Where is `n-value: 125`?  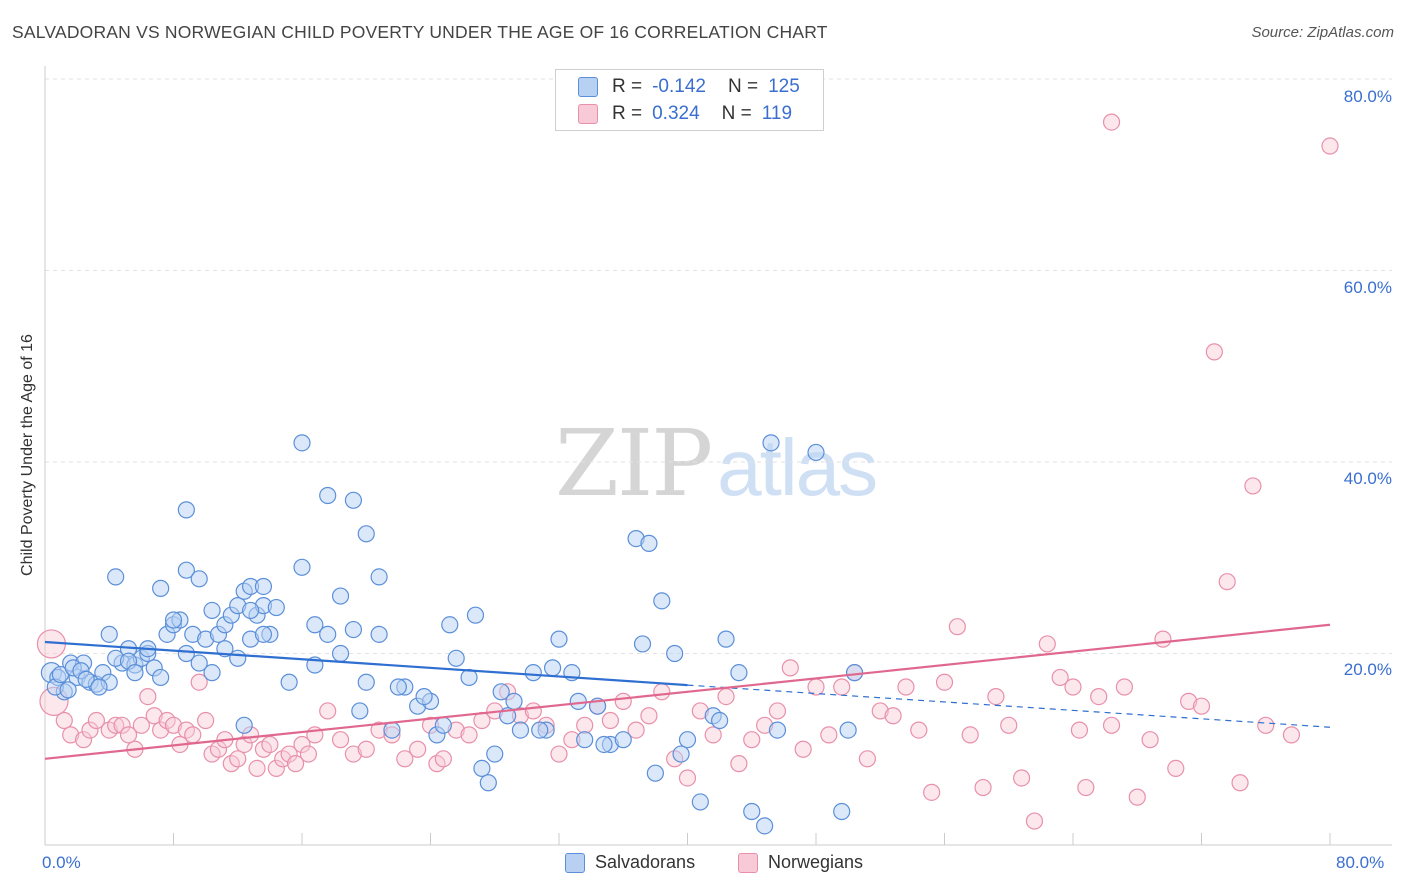
n-value: 125 is located at coordinates (784, 86).